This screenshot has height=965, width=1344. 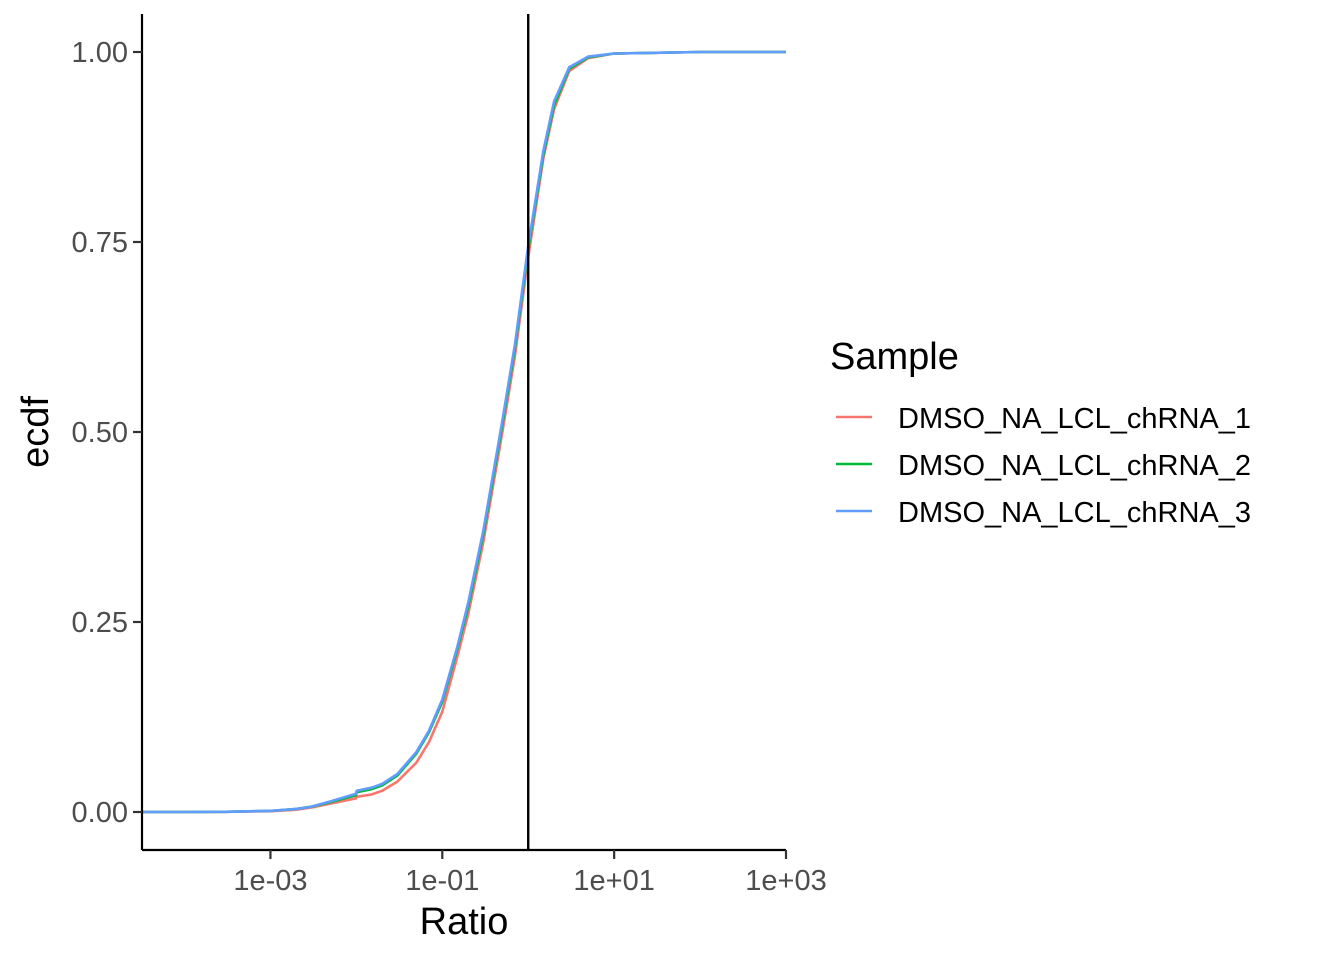 What do you see at coordinates (1074, 466) in the screenshot?
I see `legend-label: DMSO_NA_LCL_chRNA_2` at bounding box center [1074, 466].